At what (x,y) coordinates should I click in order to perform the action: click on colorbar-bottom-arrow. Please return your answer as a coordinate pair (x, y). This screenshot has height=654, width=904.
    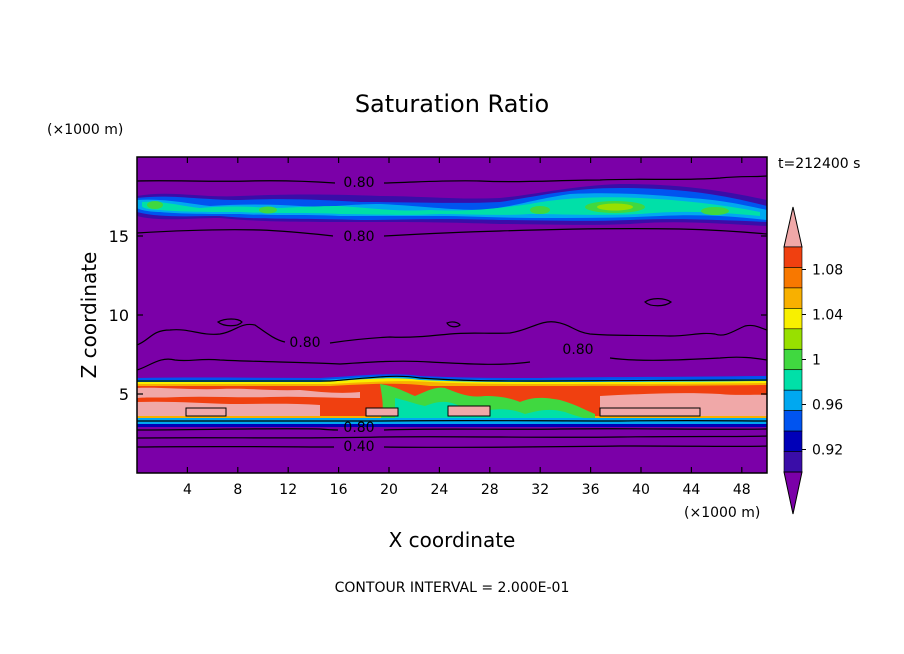
    Looking at the image, I should click on (793, 493).